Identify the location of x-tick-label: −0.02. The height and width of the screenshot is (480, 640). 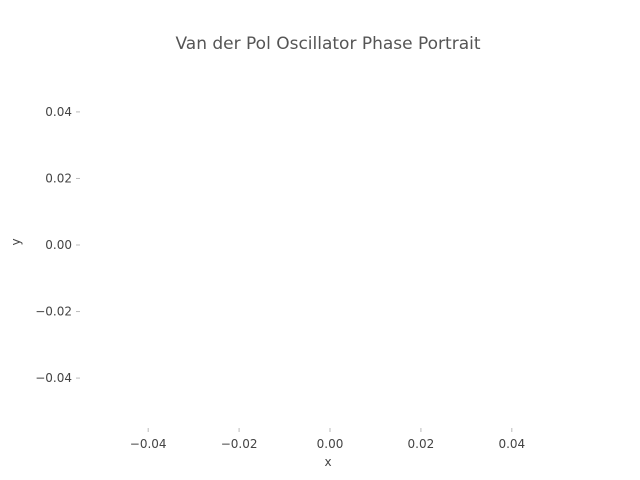
(239, 444).